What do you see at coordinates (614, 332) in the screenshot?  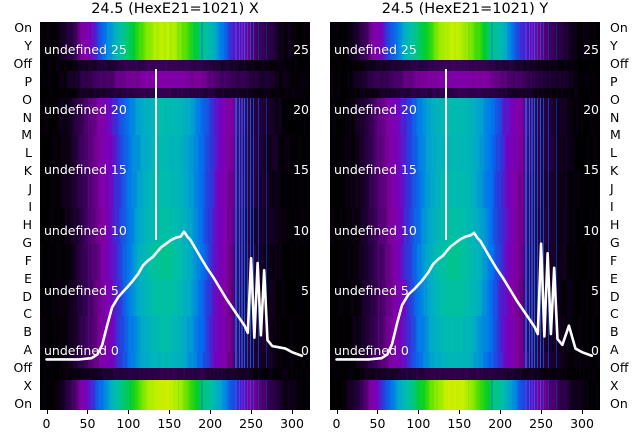 I see `category-tick-right-17: B` at bounding box center [614, 332].